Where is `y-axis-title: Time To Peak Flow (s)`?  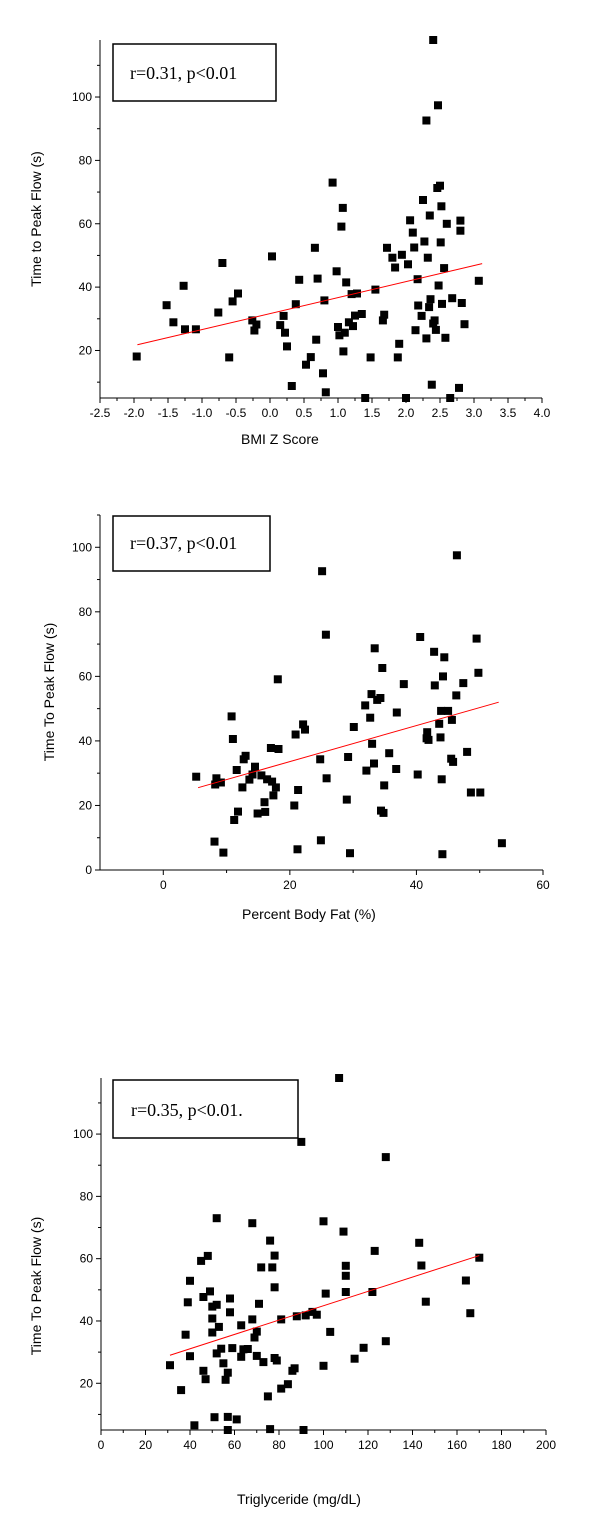
y-axis-title: Time To Peak Flow (s) is located at coordinates (36, 1286).